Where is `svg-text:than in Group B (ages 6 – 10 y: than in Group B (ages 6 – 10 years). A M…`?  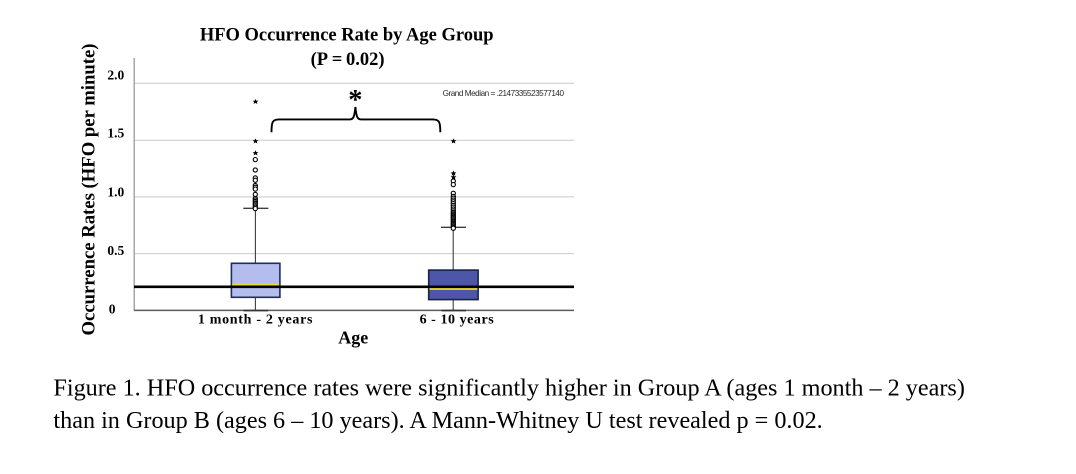
svg-text:than in Group B (ages 6 – 10 y: than in Group B (ages 6 – 10 years). A M… is located at coordinates (437, 420).